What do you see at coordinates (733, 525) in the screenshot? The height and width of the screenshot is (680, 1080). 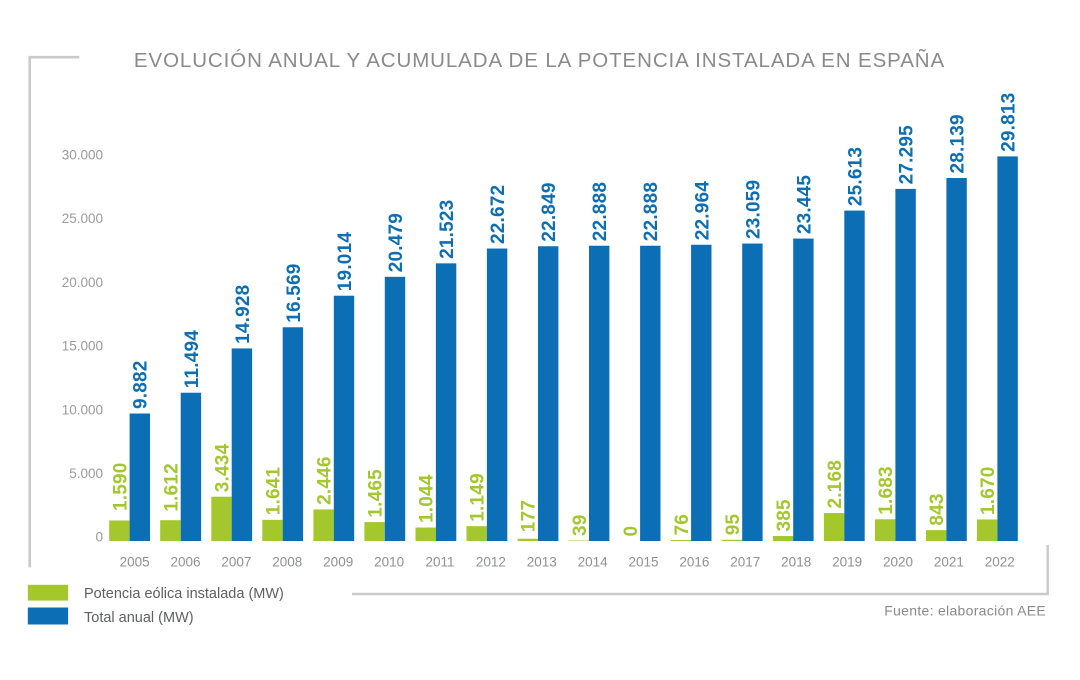 I see `svg-text: 95` at bounding box center [733, 525].